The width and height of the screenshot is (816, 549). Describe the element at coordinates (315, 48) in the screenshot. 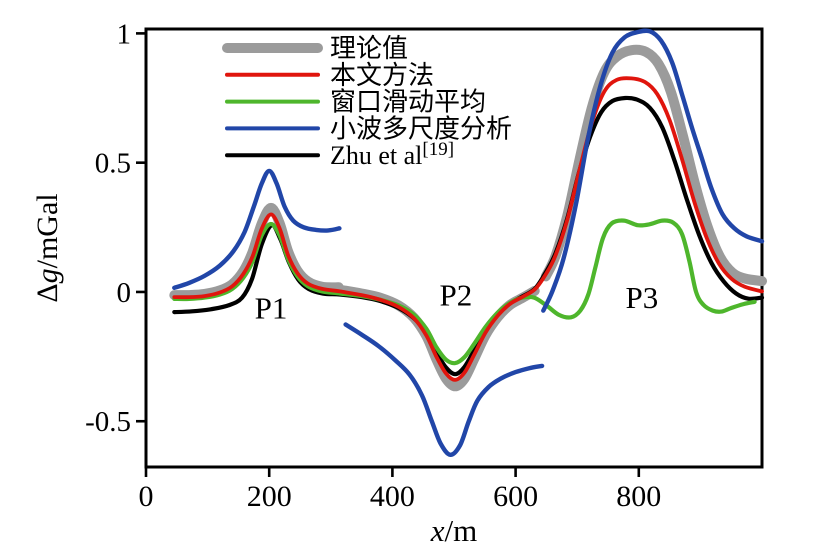

I see `legend-item-theoretical: 理论值` at that location.